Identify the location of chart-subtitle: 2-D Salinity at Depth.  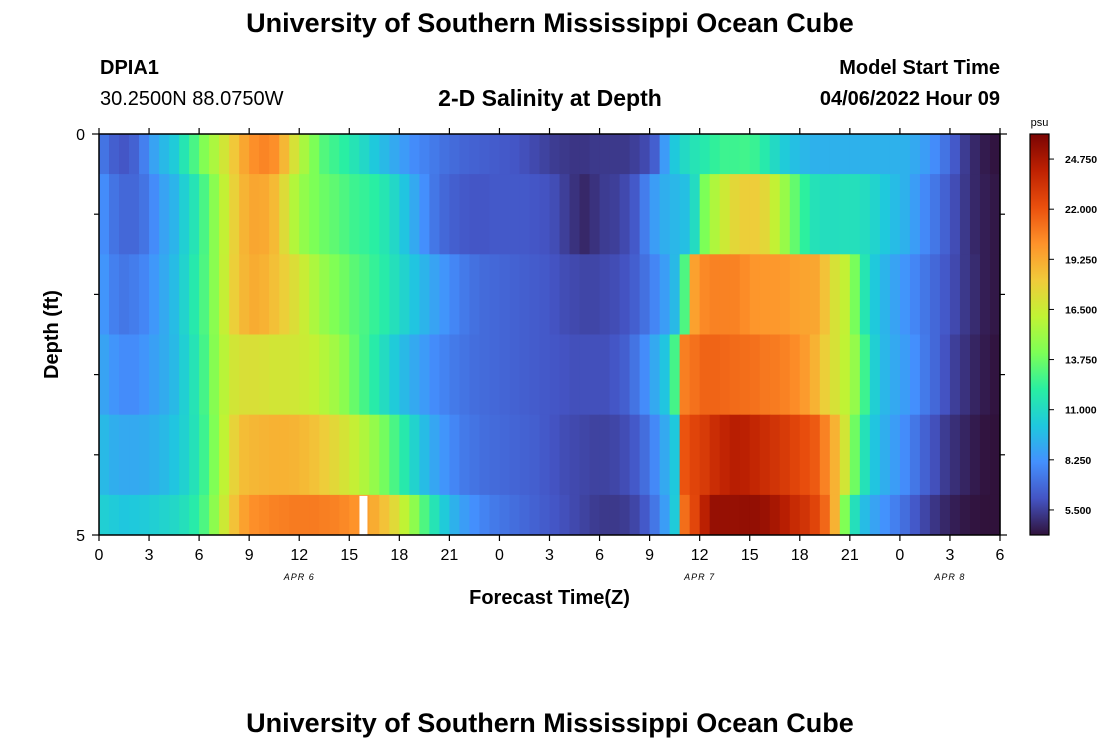
(550, 98).